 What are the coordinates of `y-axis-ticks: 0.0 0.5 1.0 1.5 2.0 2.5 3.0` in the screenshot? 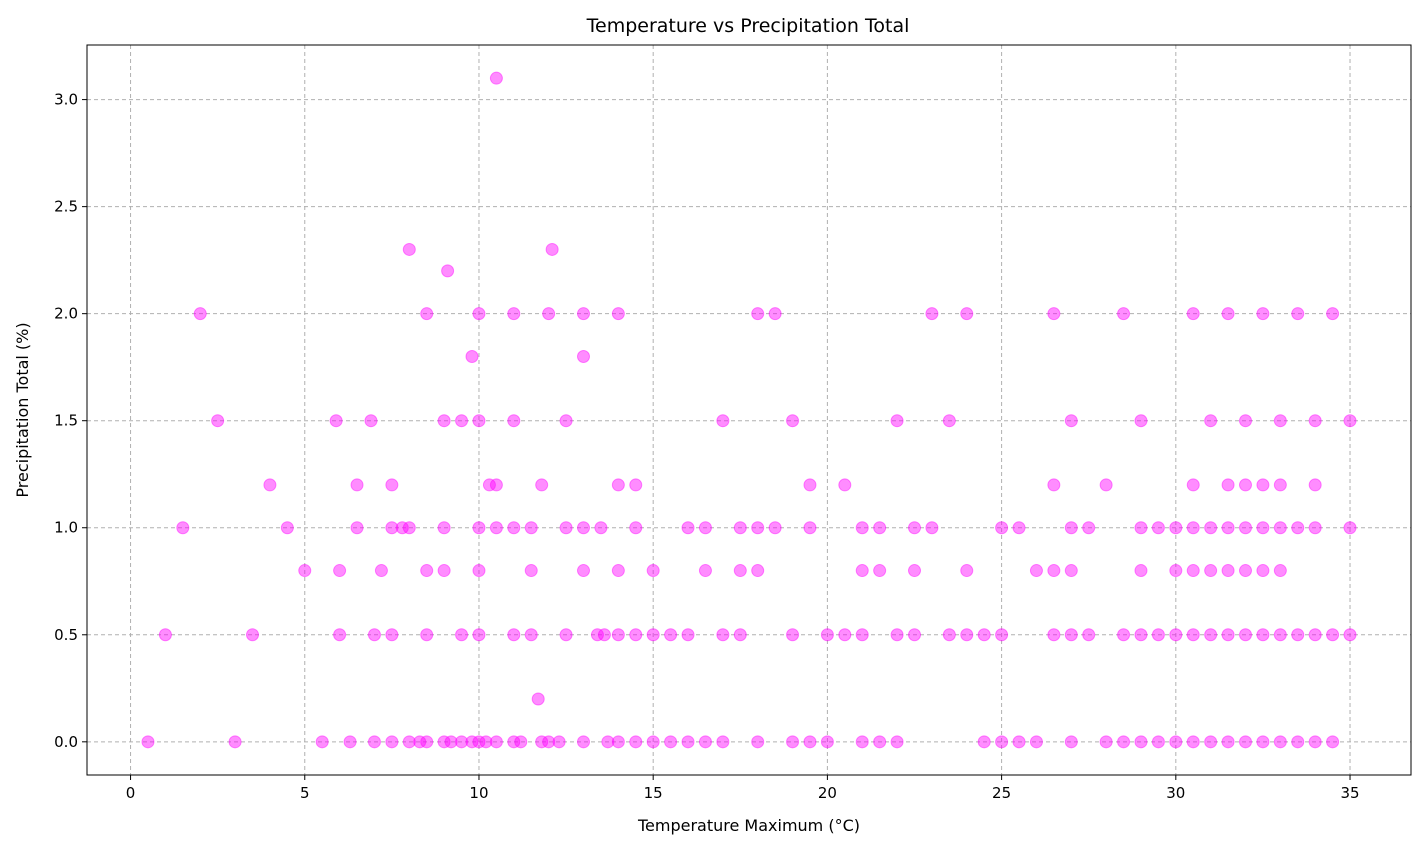 It's located at (70, 421).